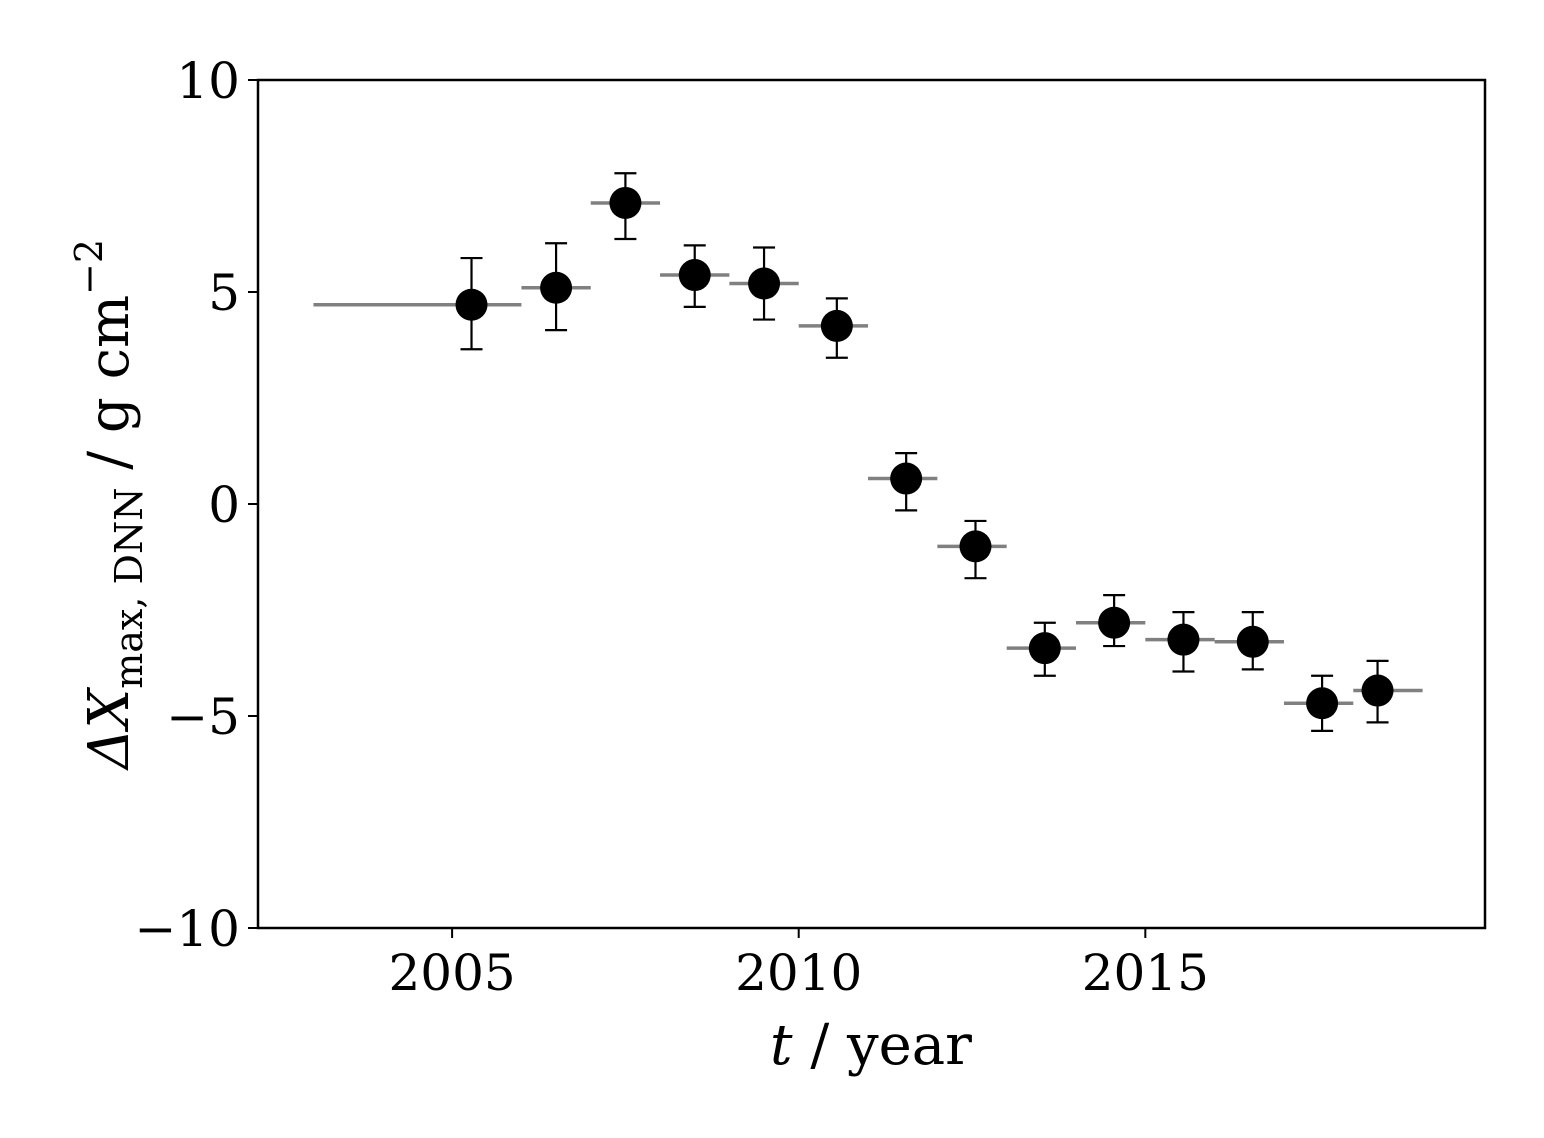 This screenshot has height=1138, width=1544. Describe the element at coordinates (109, 505) in the screenshot. I see `y-axis-label: ΔXmax, DNN / g cm−2` at that location.